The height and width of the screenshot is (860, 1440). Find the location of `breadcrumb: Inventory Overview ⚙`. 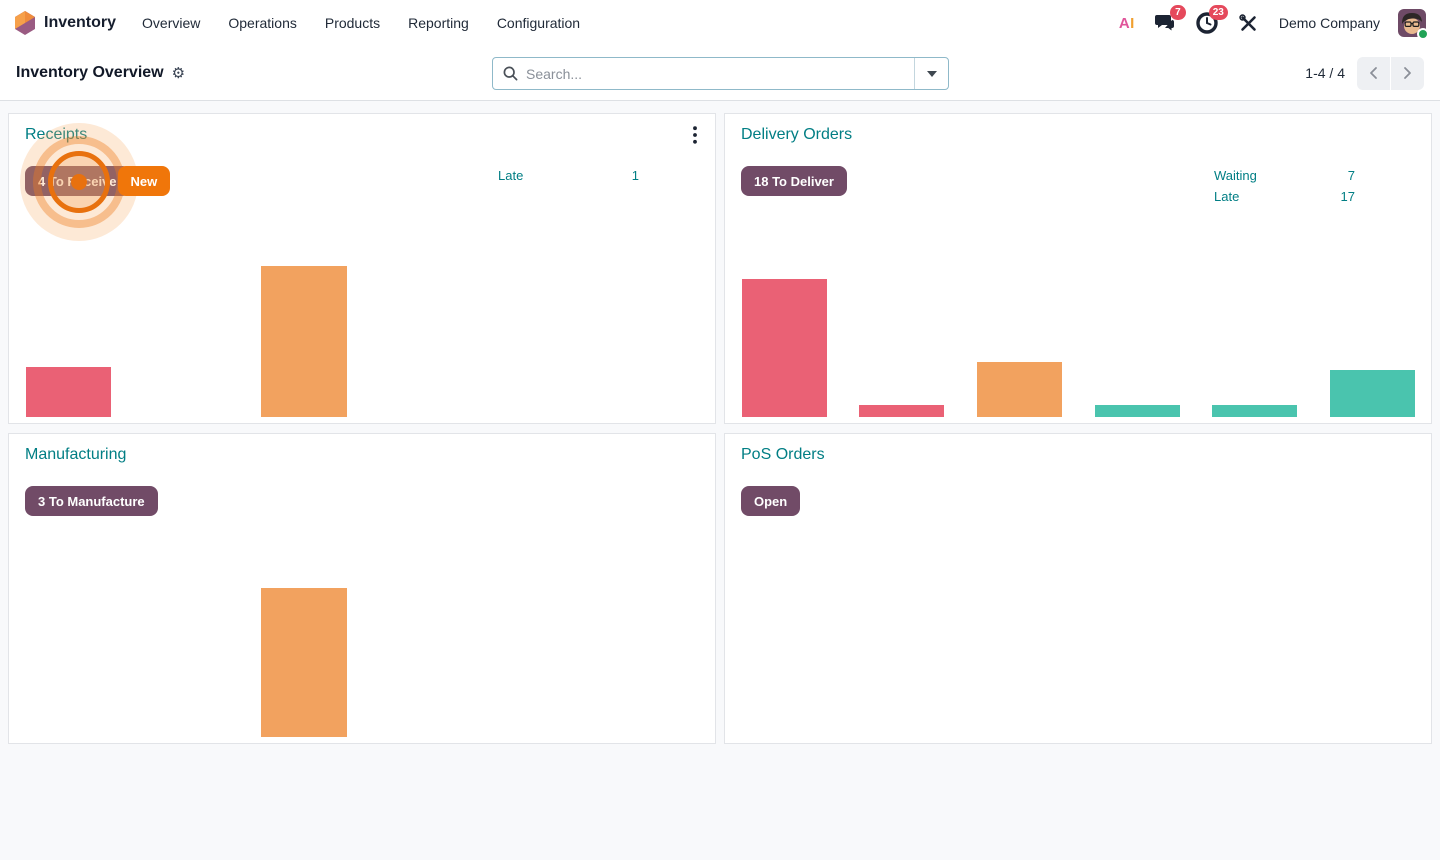

breadcrumb: Inventory Overview ⚙ is located at coordinates (100, 73).